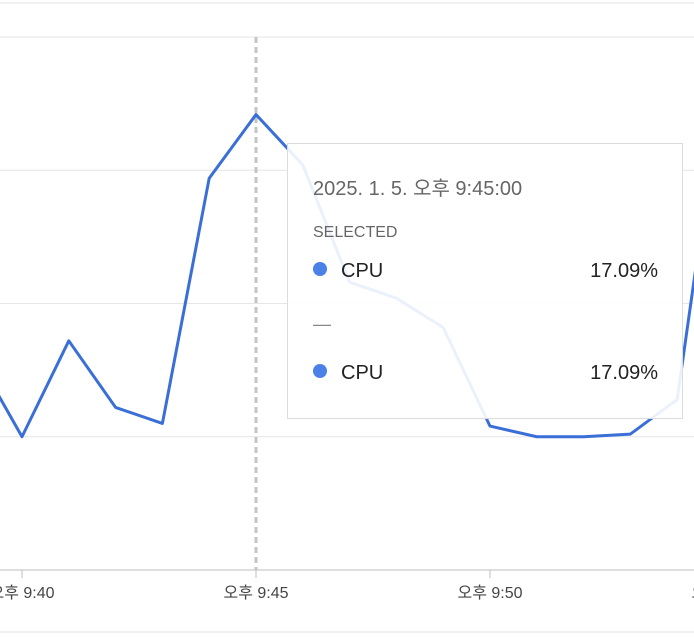 This screenshot has height=638, width=694. Describe the element at coordinates (489, 593) in the screenshot. I see `x-tick-label: 오후 9:50` at that location.